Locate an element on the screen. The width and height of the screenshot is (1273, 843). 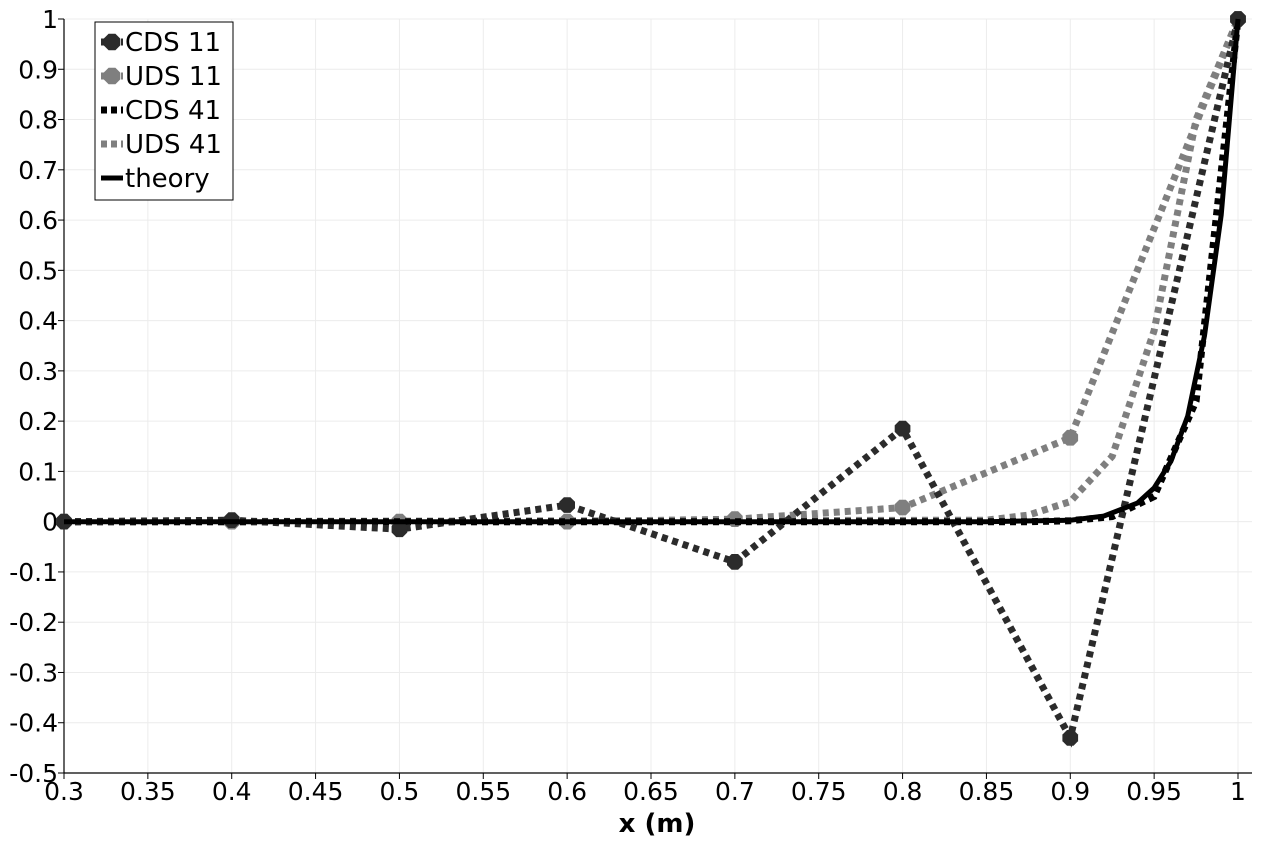
y-tick-label: -0.3 is located at coordinates (33, 672).